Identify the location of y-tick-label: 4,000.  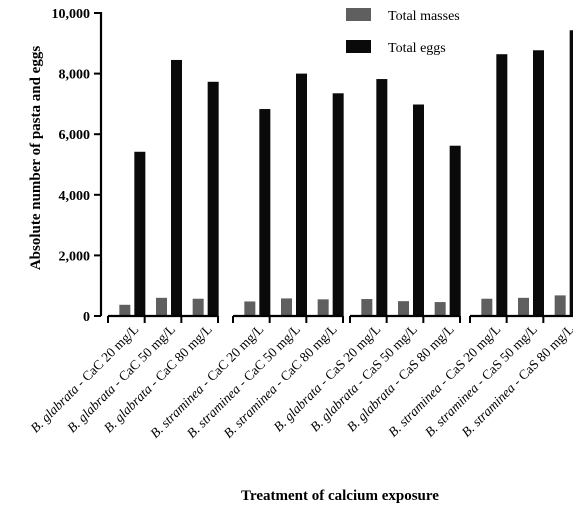
(75, 196).